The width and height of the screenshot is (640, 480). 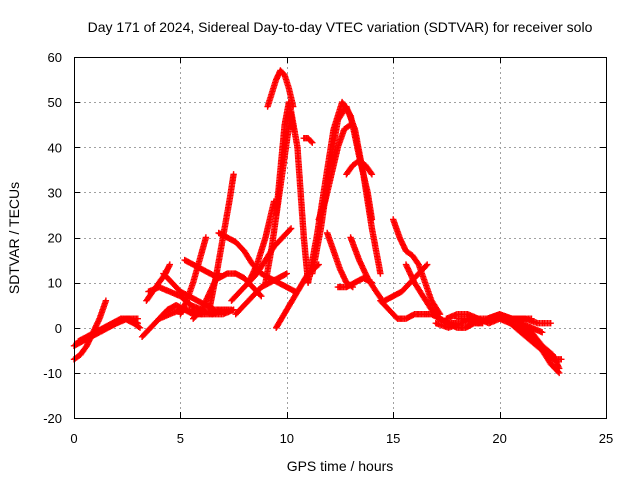 I want to click on y-tick-labels: -20 -10 0 10 20 30 40 50 60, so click(x=52, y=238).